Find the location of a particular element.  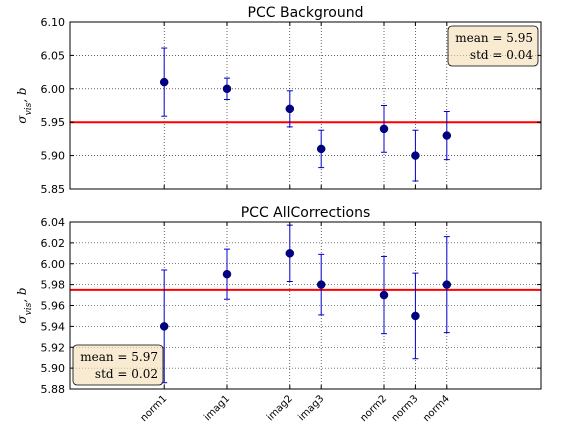

chart-title: PCC Background is located at coordinates (306, 13).